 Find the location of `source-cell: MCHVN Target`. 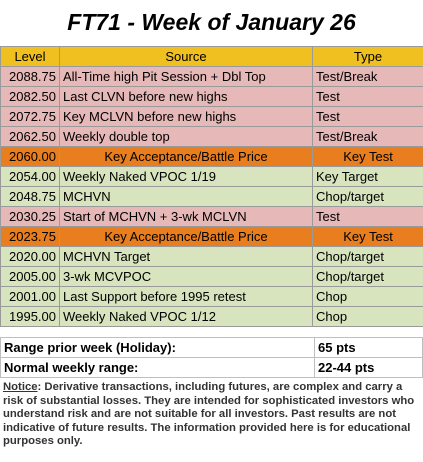

source-cell: MCHVN Target is located at coordinates (186, 256).